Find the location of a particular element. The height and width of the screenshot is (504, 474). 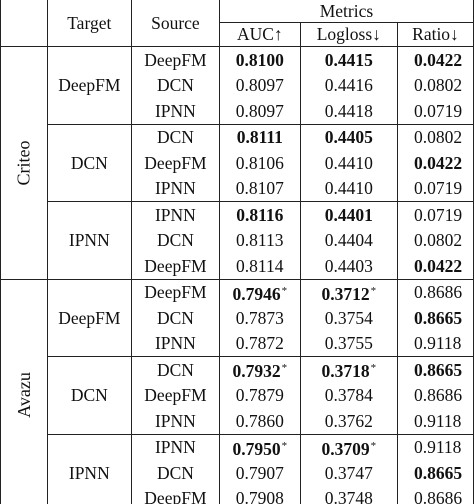

auc-cell: 0.7860 is located at coordinates (259, 421).